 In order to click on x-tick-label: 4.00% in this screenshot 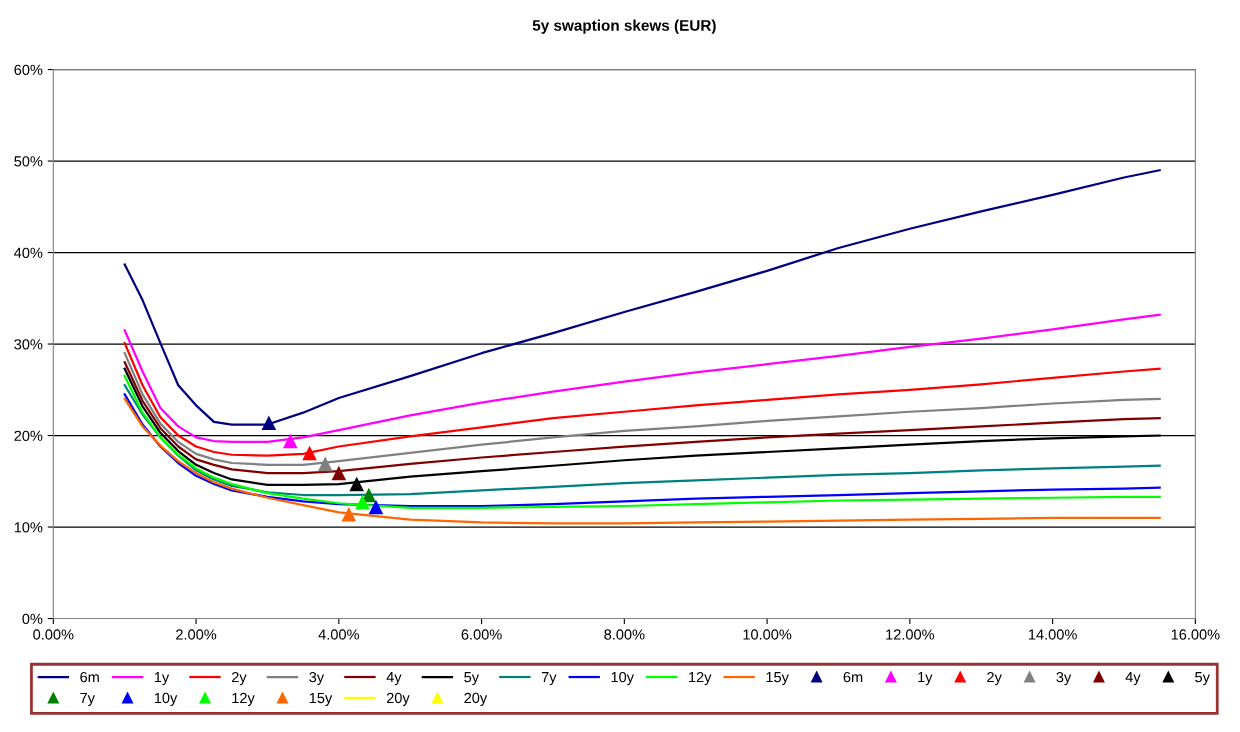, I will do `click(338, 634)`.